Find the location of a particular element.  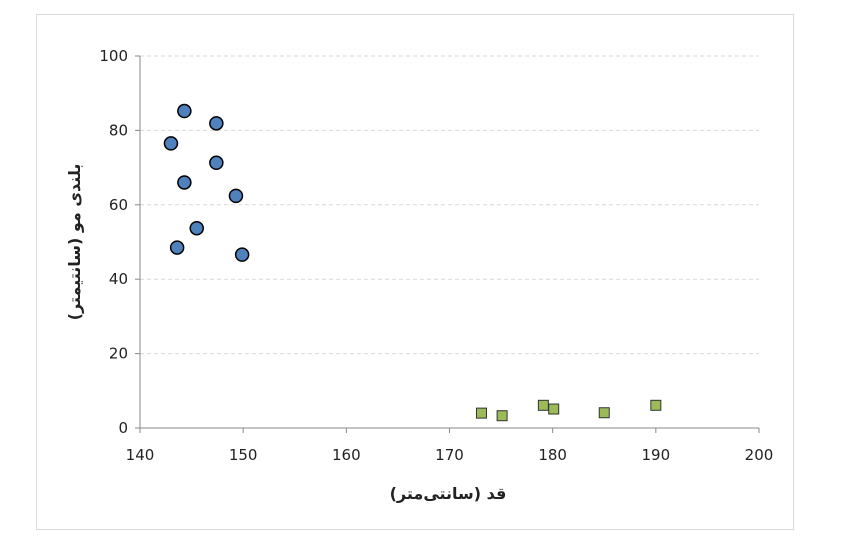

y-tick-label: 80 is located at coordinates (118, 130).